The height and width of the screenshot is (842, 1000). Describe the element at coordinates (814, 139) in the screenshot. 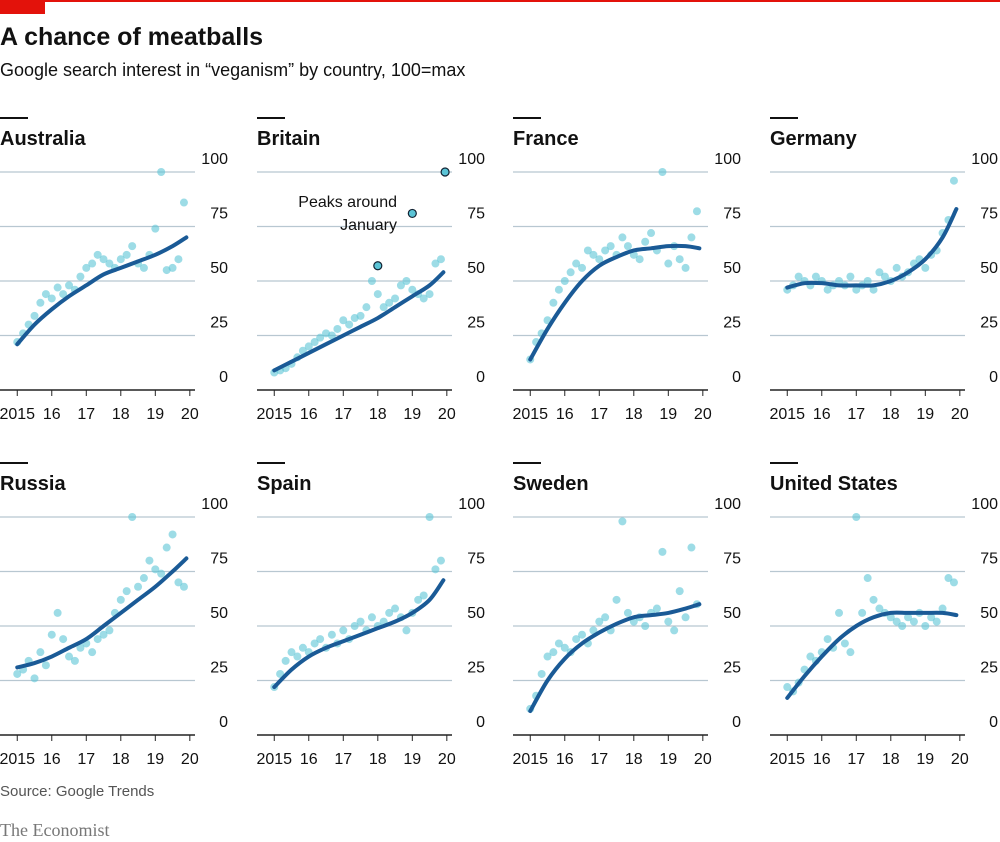

I see `panel-title: Germany` at that location.